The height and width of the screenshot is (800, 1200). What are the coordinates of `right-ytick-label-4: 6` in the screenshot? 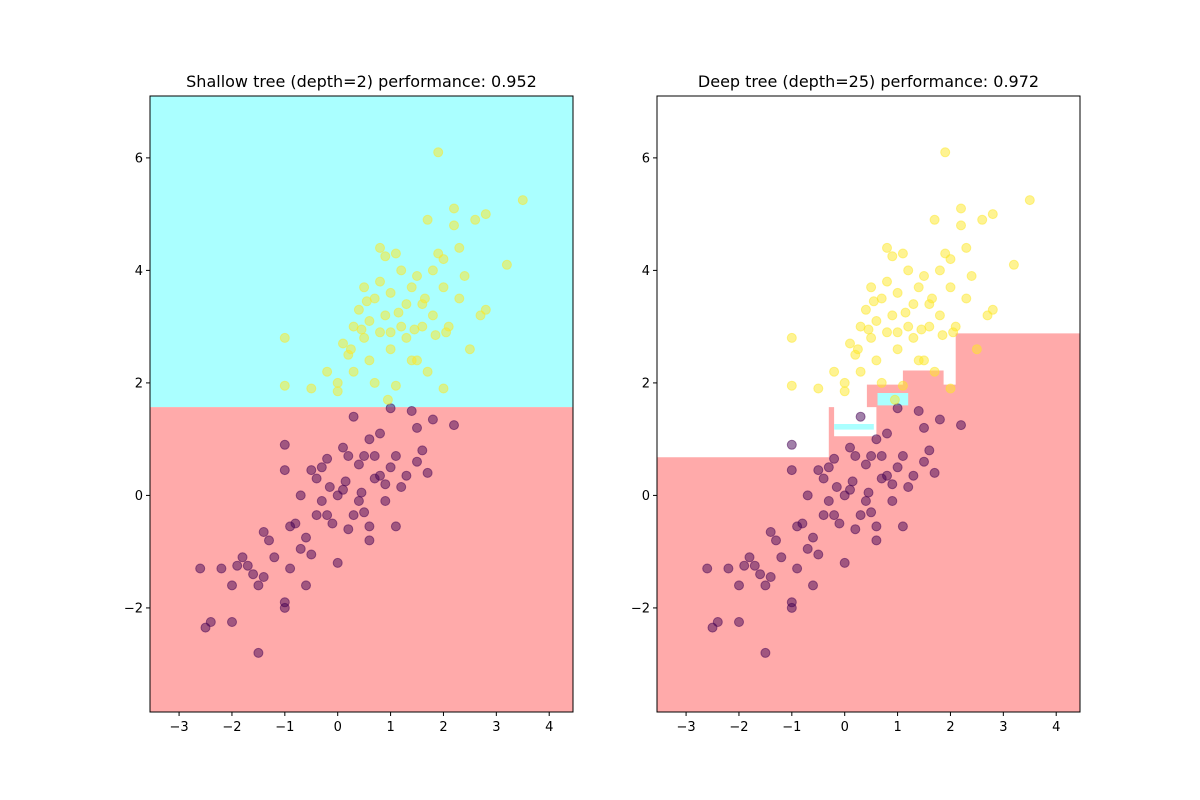 It's located at (646, 158).